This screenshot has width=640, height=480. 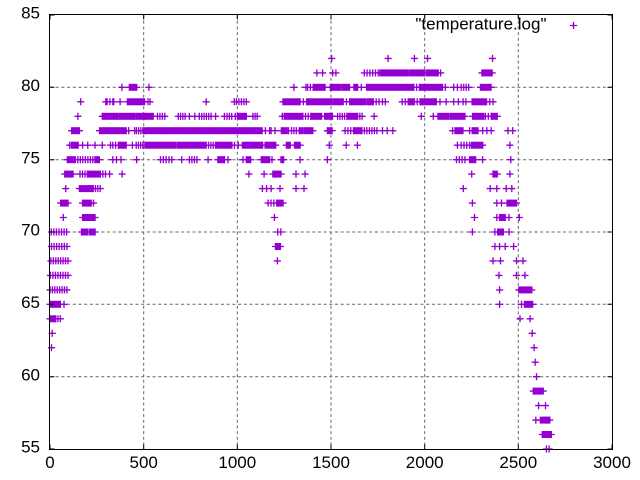 I want to click on svg-text: 1500, so click(x=331, y=462).